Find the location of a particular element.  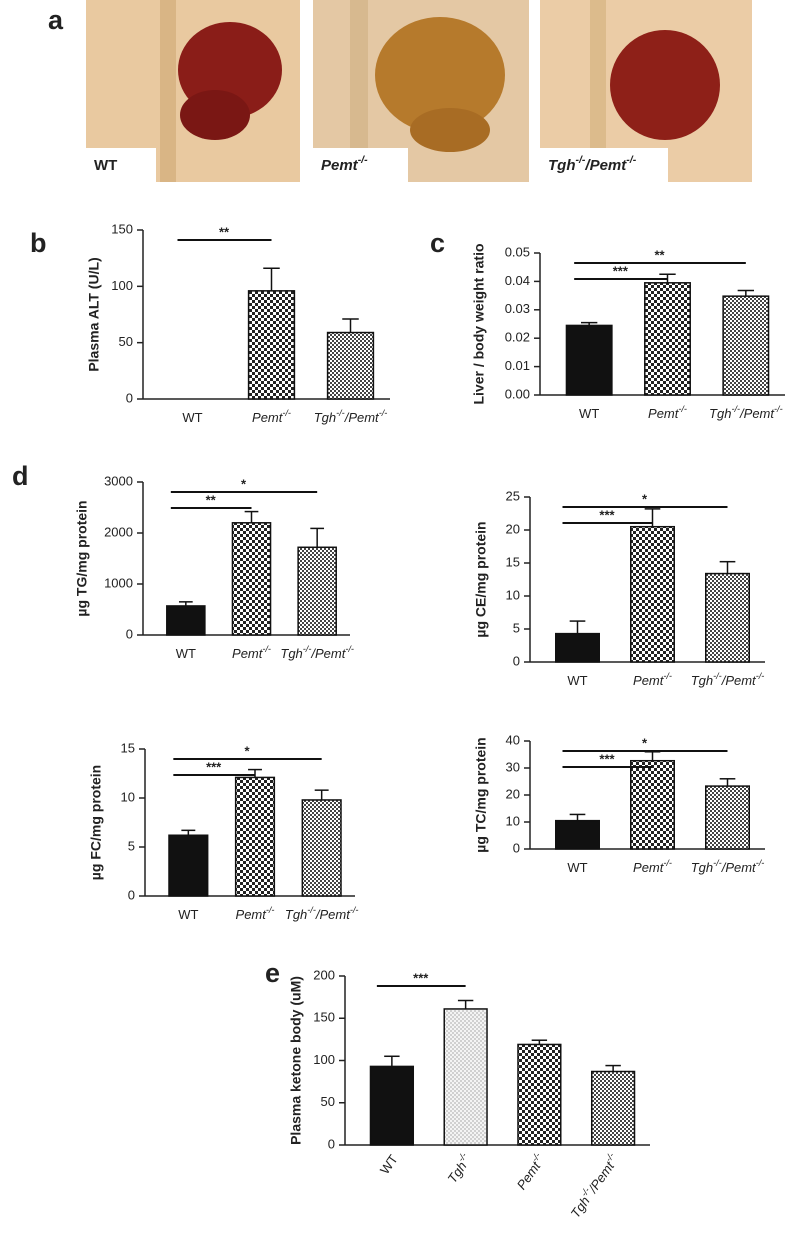

y-tick-label: 0.03 is located at coordinates (517, 308).